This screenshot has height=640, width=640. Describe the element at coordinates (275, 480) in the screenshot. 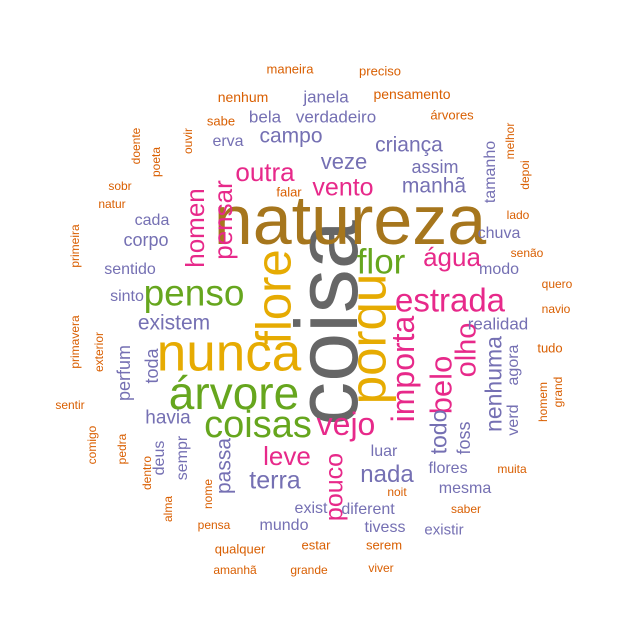

I see `word-terra: terra` at that location.